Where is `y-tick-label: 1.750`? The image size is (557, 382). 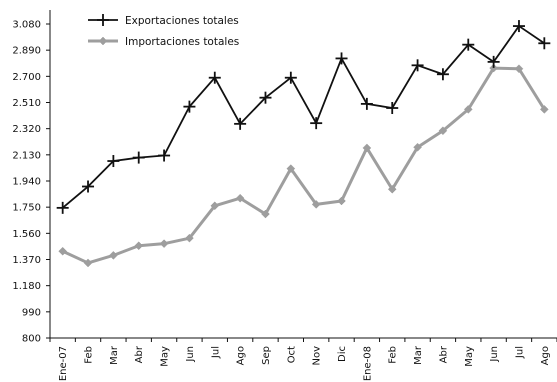
y-tick-label: 1.750 is located at coordinates (26, 208).